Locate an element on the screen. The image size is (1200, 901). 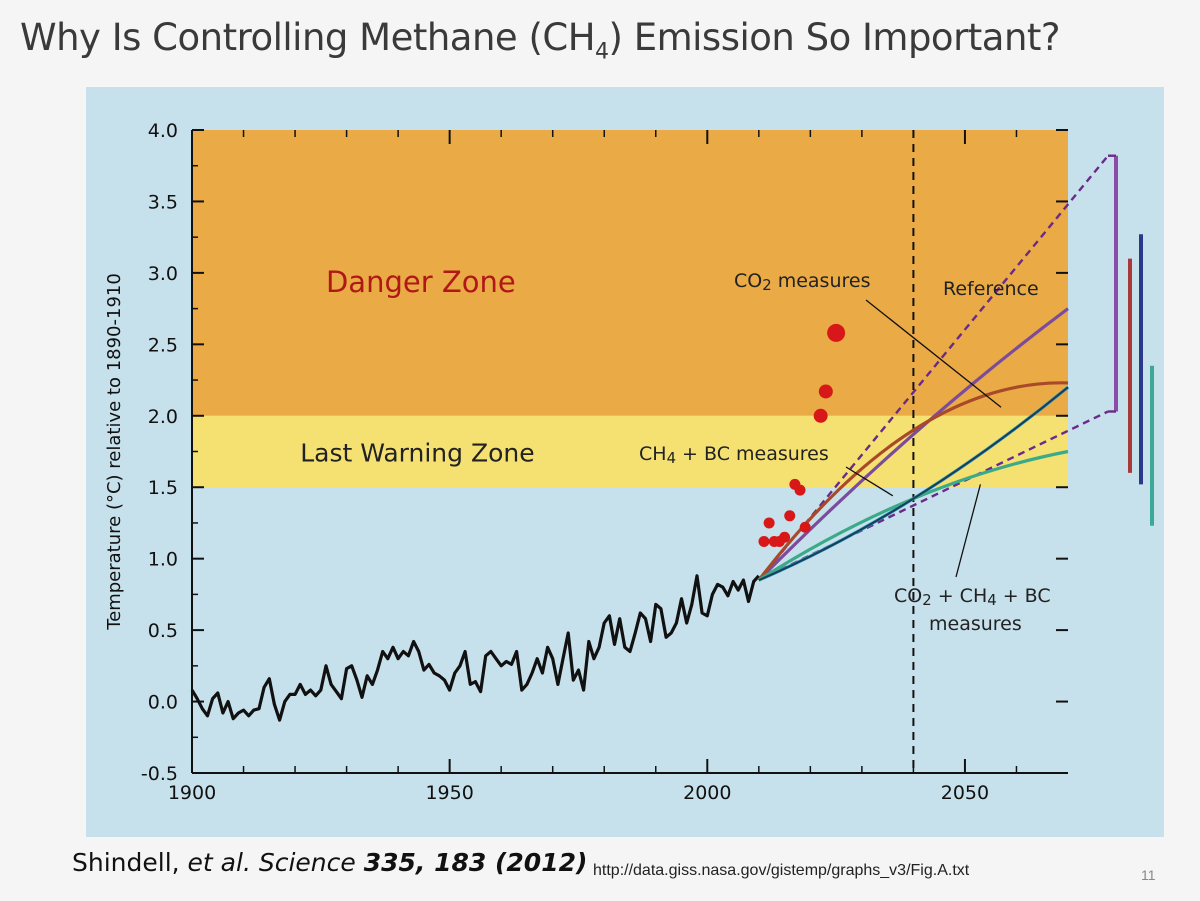
y-tick-label: -0.5 is located at coordinates (159, 774).